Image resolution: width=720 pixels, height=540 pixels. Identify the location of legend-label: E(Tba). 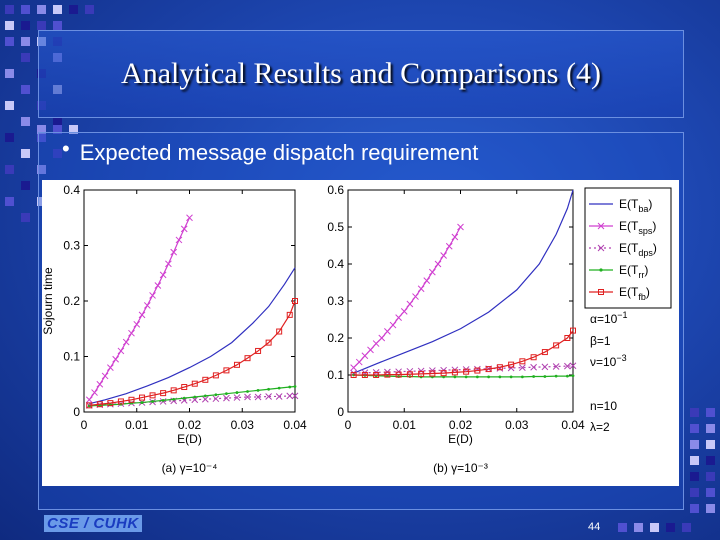
(635, 205).